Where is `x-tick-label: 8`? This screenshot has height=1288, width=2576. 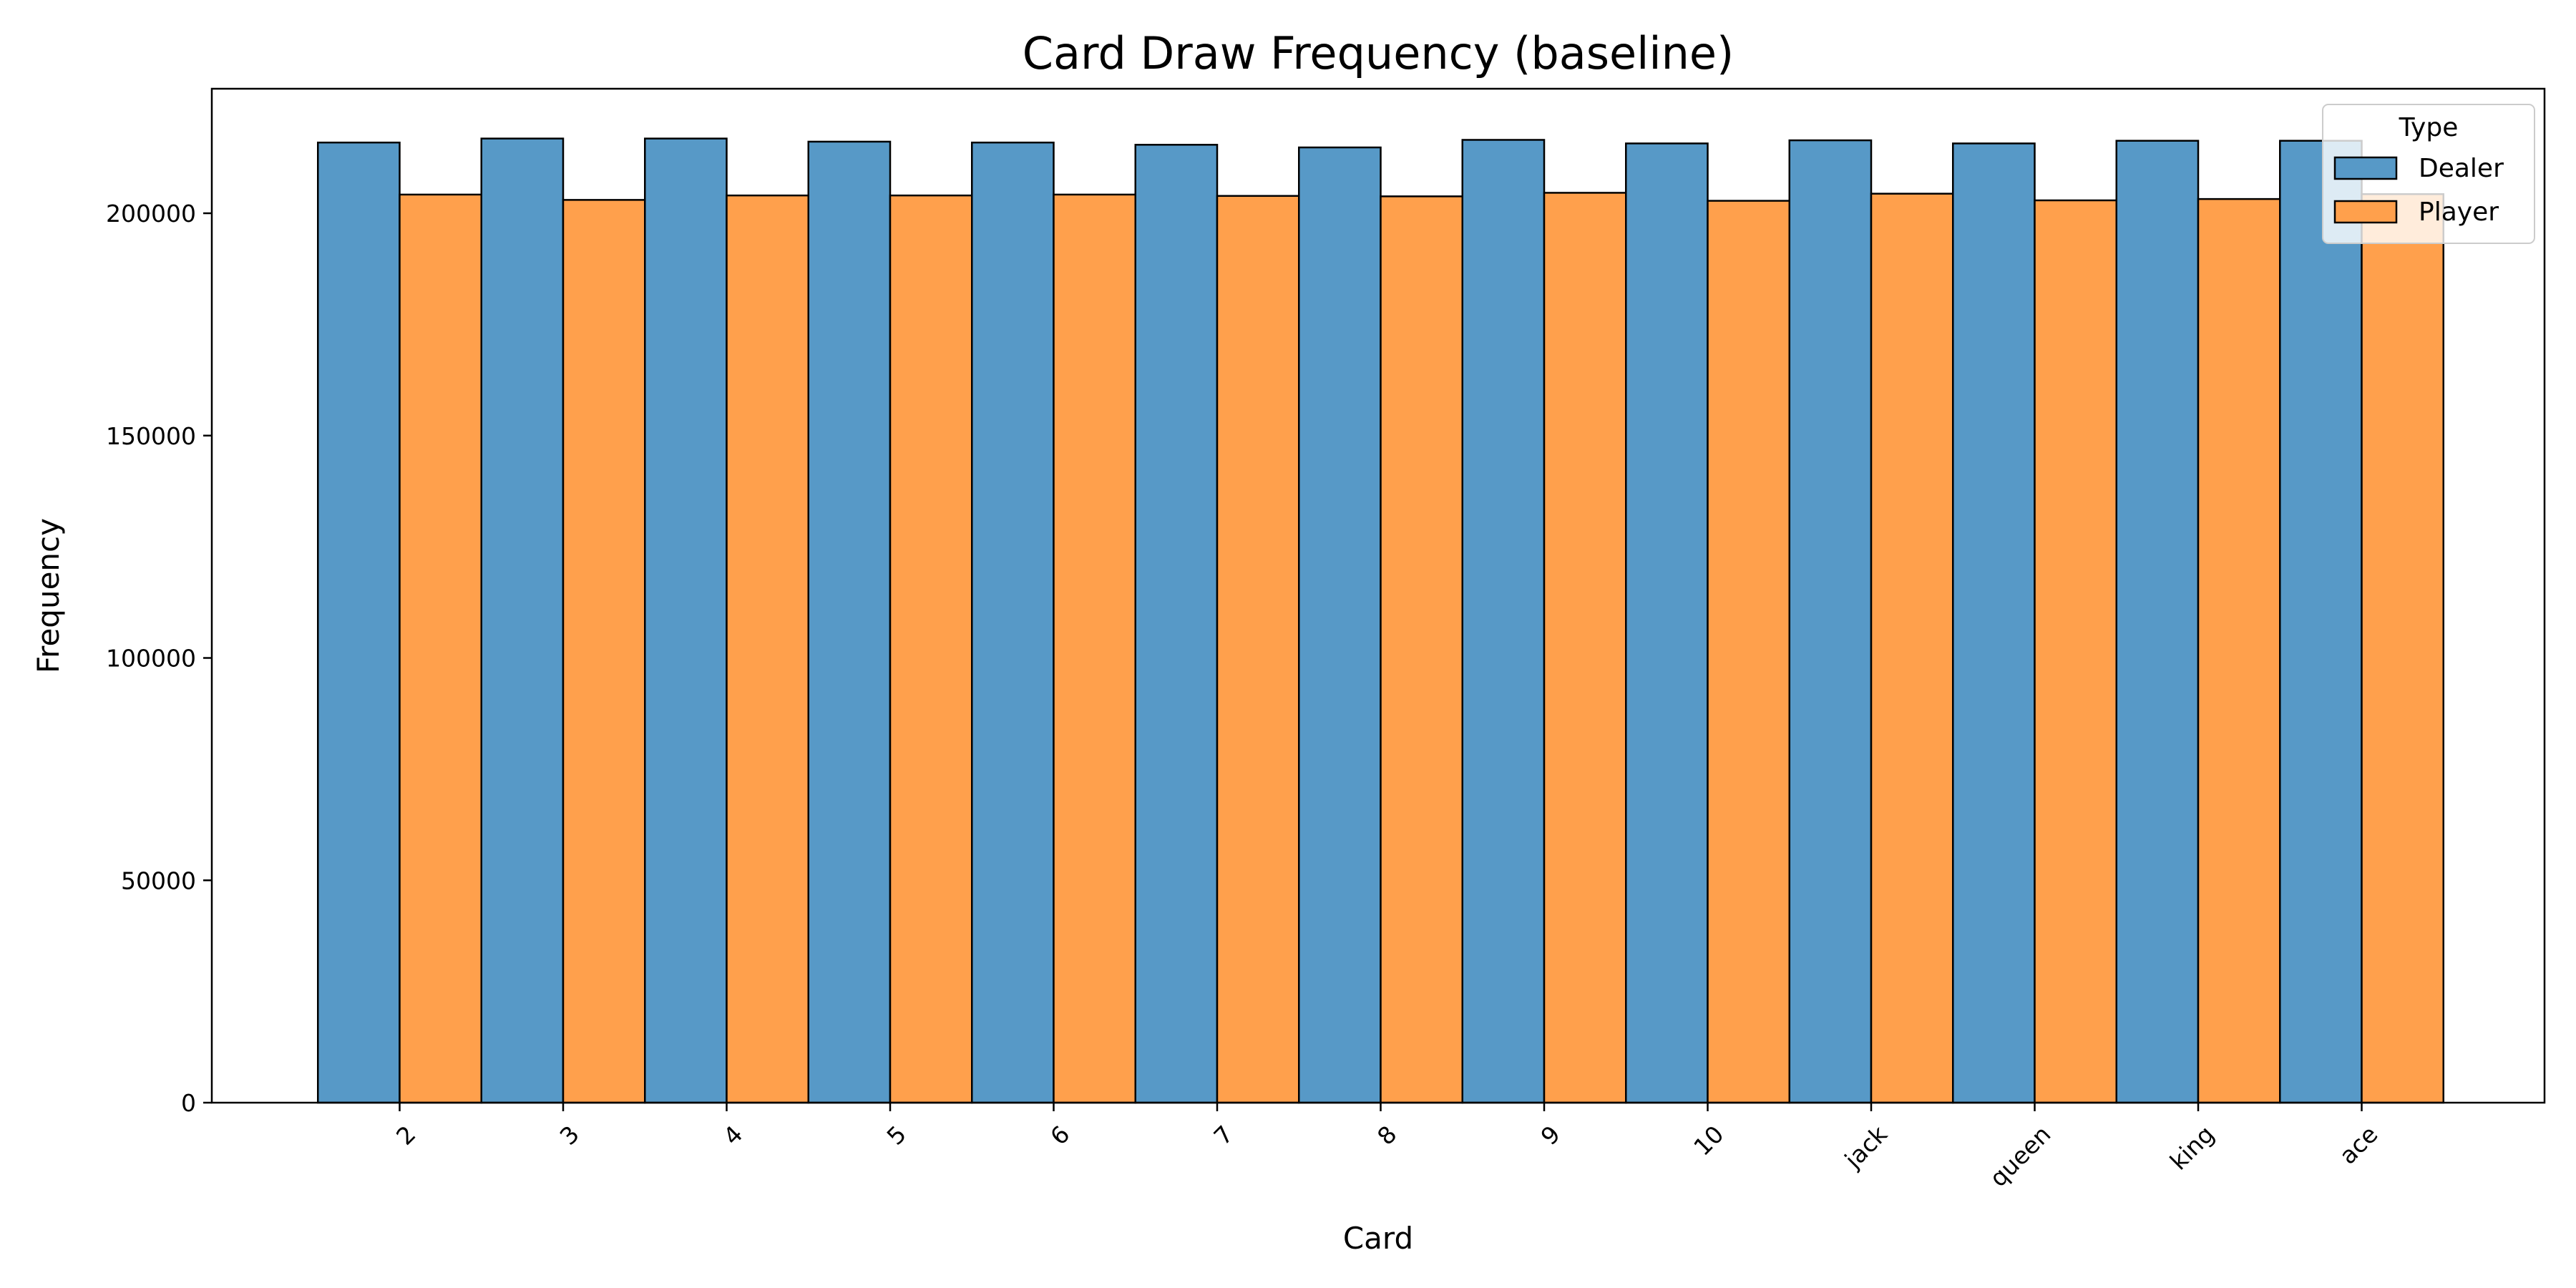 x-tick-label: 8 is located at coordinates (1387, 1135).